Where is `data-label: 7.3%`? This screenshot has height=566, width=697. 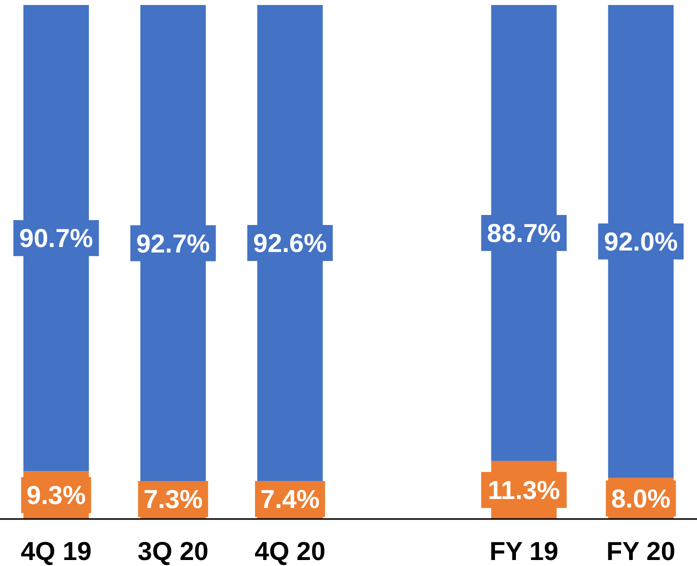 data-label: 7.3% is located at coordinates (173, 499).